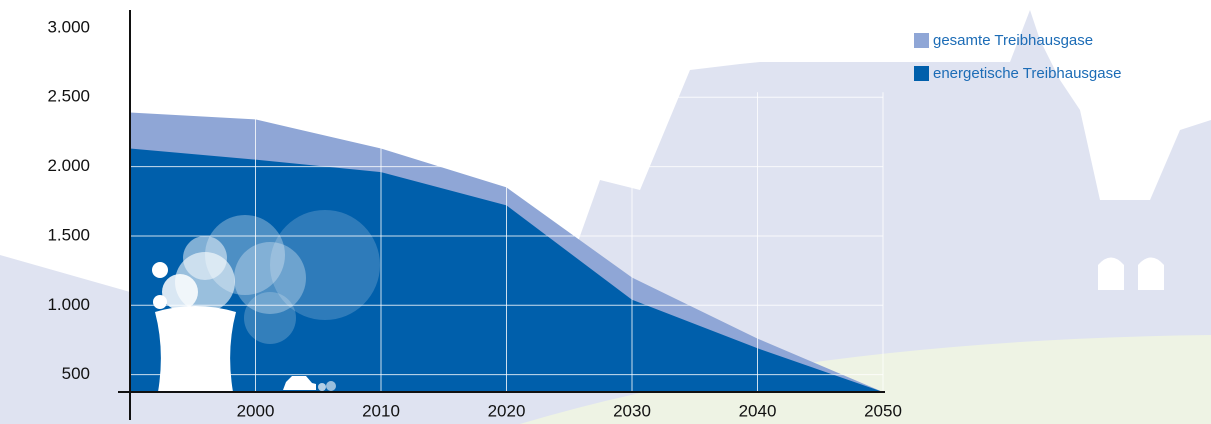 The height and width of the screenshot is (424, 1211). What do you see at coordinates (266, 301) in the screenshot?
I see `decoration` at bounding box center [266, 301].